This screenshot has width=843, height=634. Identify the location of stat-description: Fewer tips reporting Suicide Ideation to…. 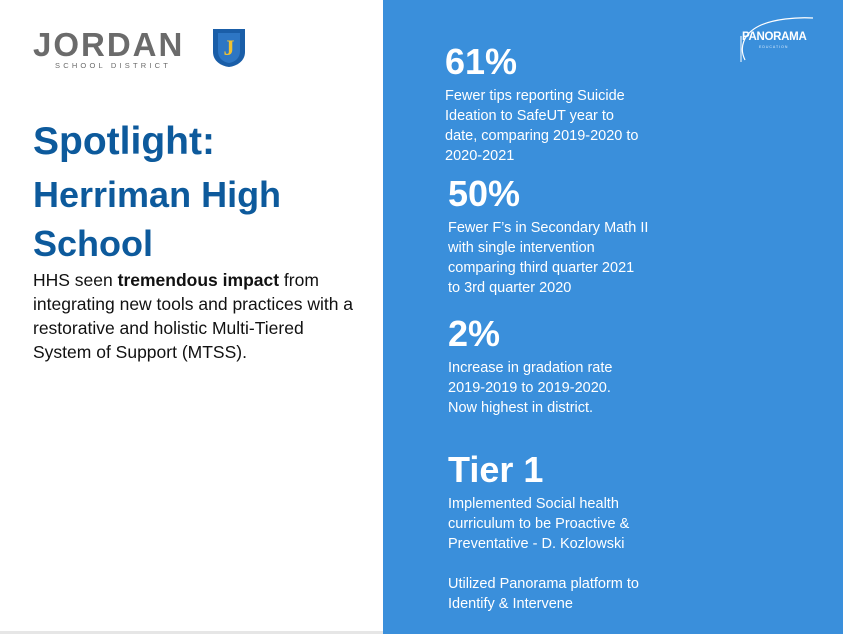
(542, 126).